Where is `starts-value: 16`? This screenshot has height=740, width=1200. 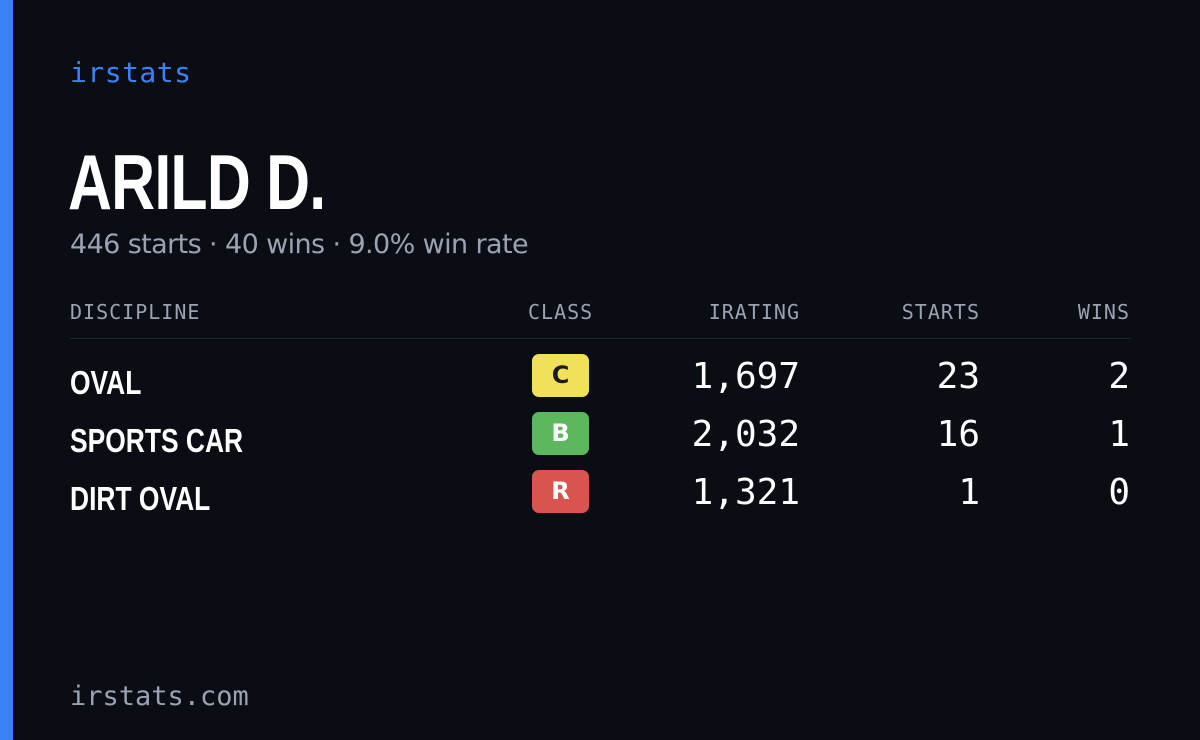 starts-value: 16 is located at coordinates (958, 434).